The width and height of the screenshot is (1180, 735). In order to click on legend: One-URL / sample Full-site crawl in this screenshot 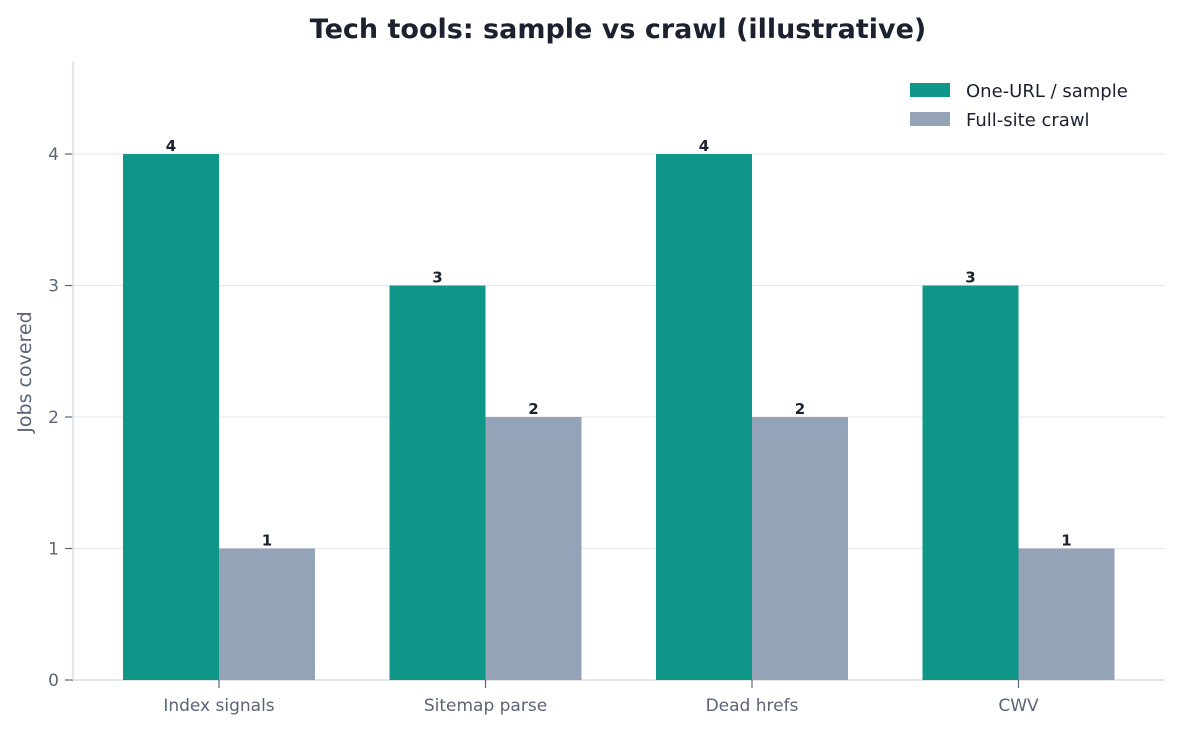, I will do `click(1019, 106)`.